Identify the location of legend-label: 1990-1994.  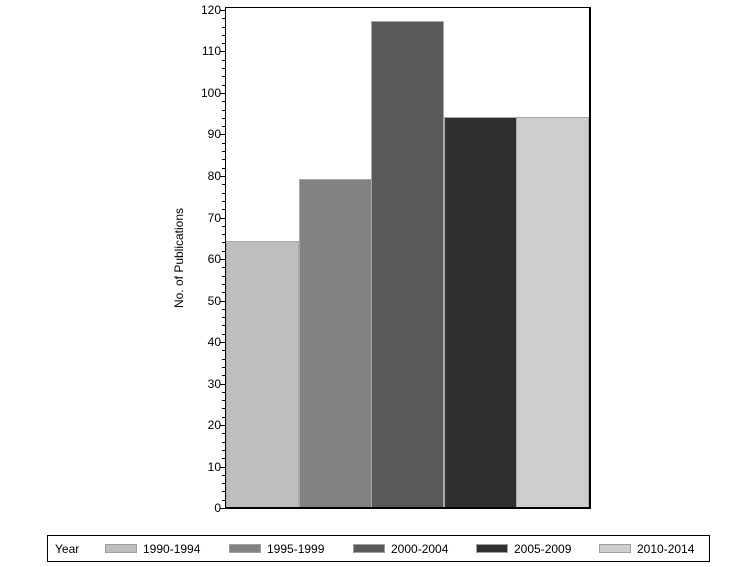
(172, 549).